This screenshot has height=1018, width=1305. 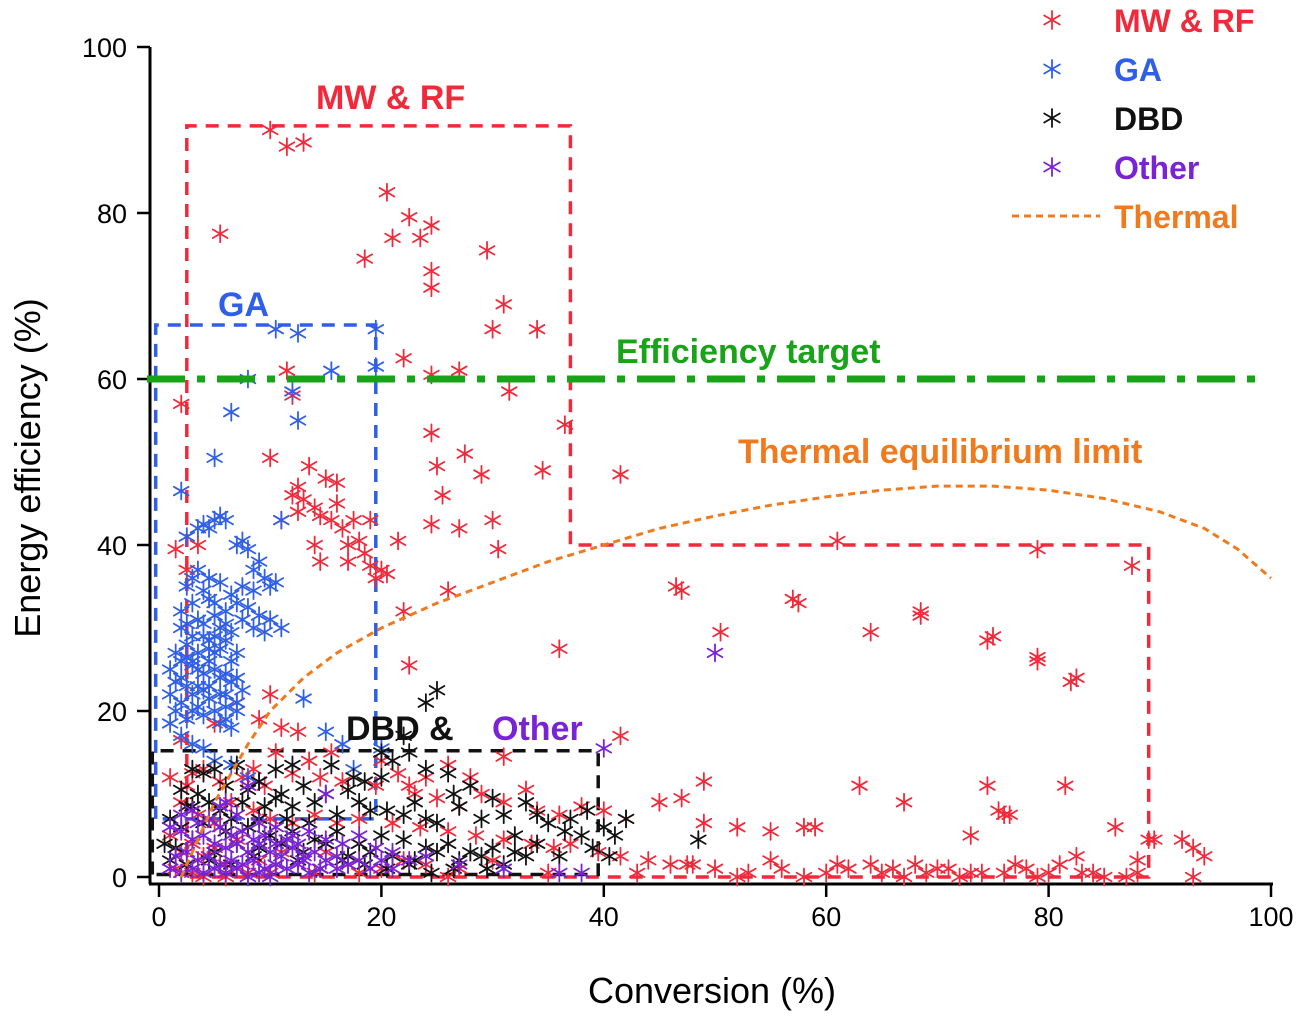 What do you see at coordinates (1052, 118) in the screenshot?
I see `legend-marker-dbd` at bounding box center [1052, 118].